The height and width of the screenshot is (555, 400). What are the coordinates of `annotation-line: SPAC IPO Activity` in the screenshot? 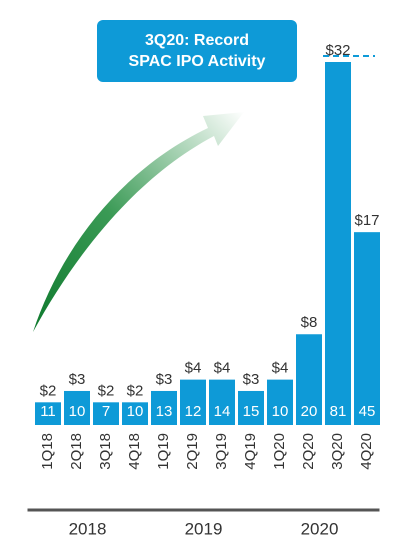 It's located at (197, 61).